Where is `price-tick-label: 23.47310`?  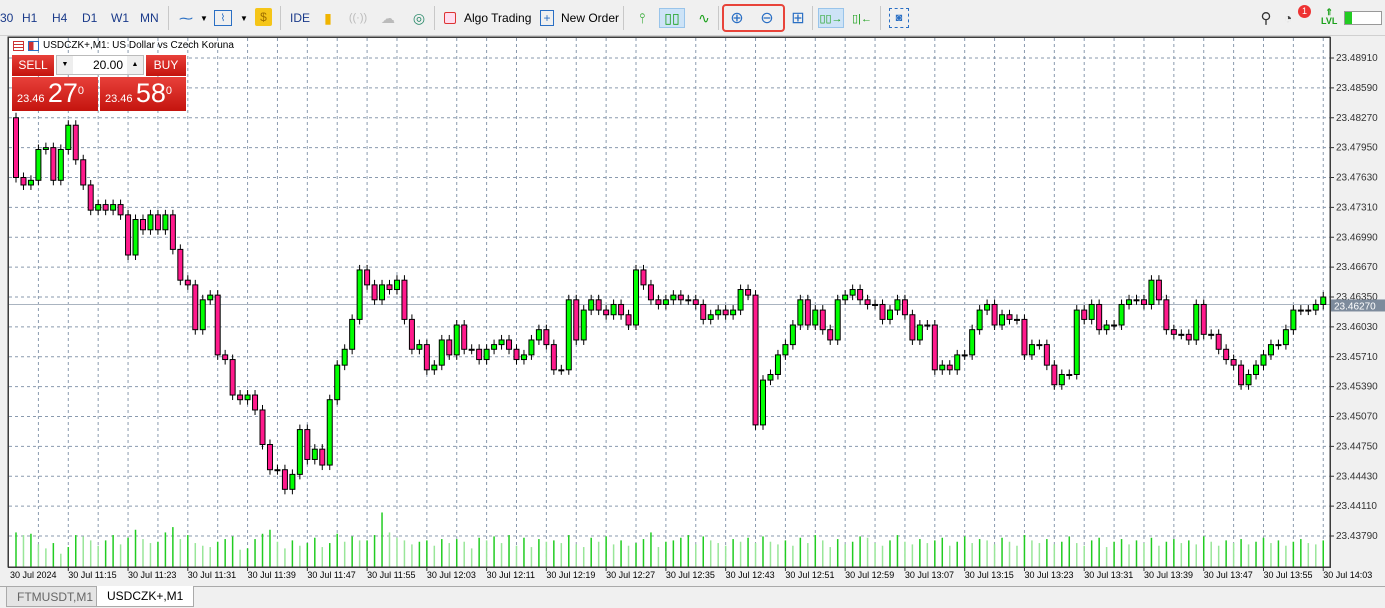 price-tick-label: 23.47310 is located at coordinates (1357, 207).